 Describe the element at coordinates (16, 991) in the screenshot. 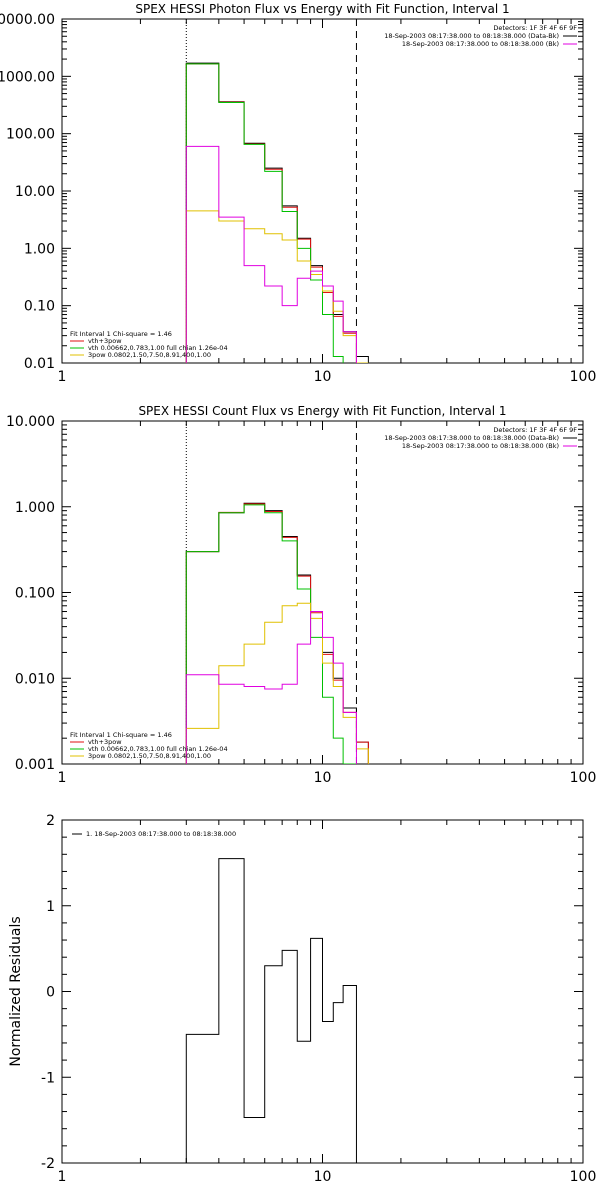

I see `y-axis-label: Normalized Residuals` at that location.